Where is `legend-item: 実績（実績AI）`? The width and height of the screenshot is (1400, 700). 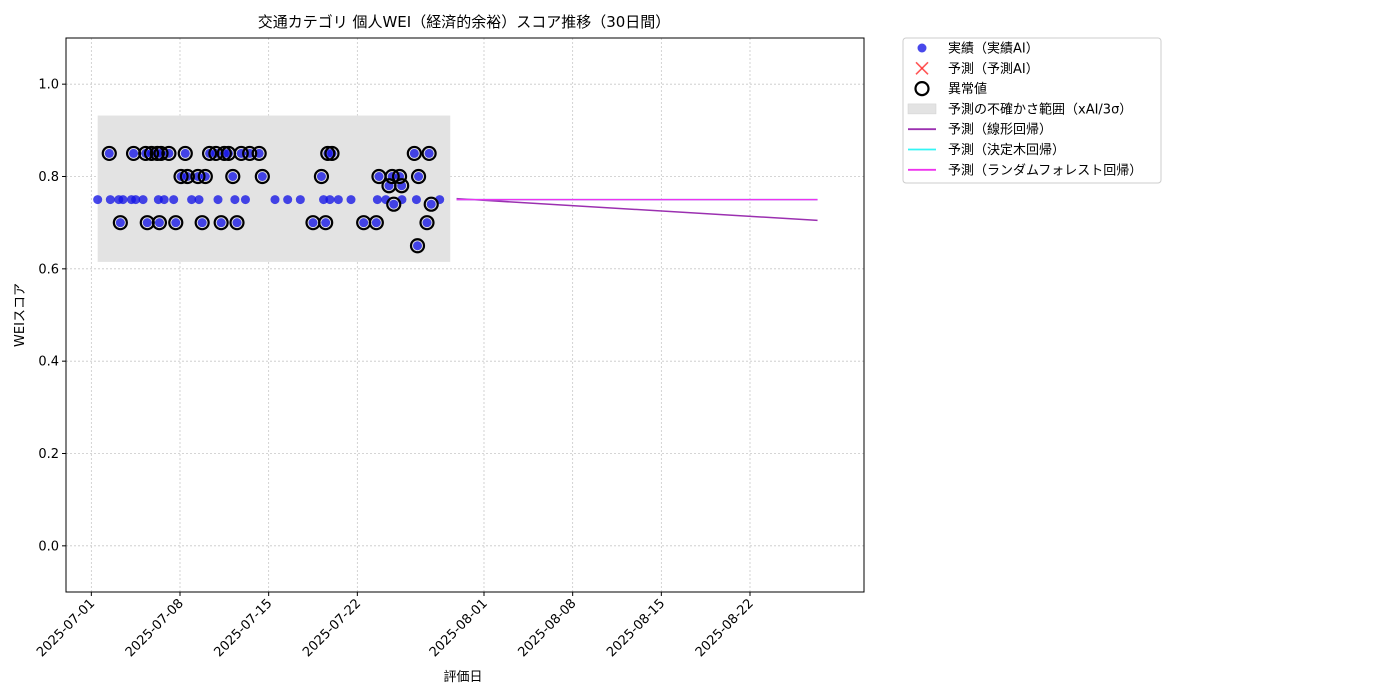
legend-item: 実績（実績AI） is located at coordinates (978, 49).